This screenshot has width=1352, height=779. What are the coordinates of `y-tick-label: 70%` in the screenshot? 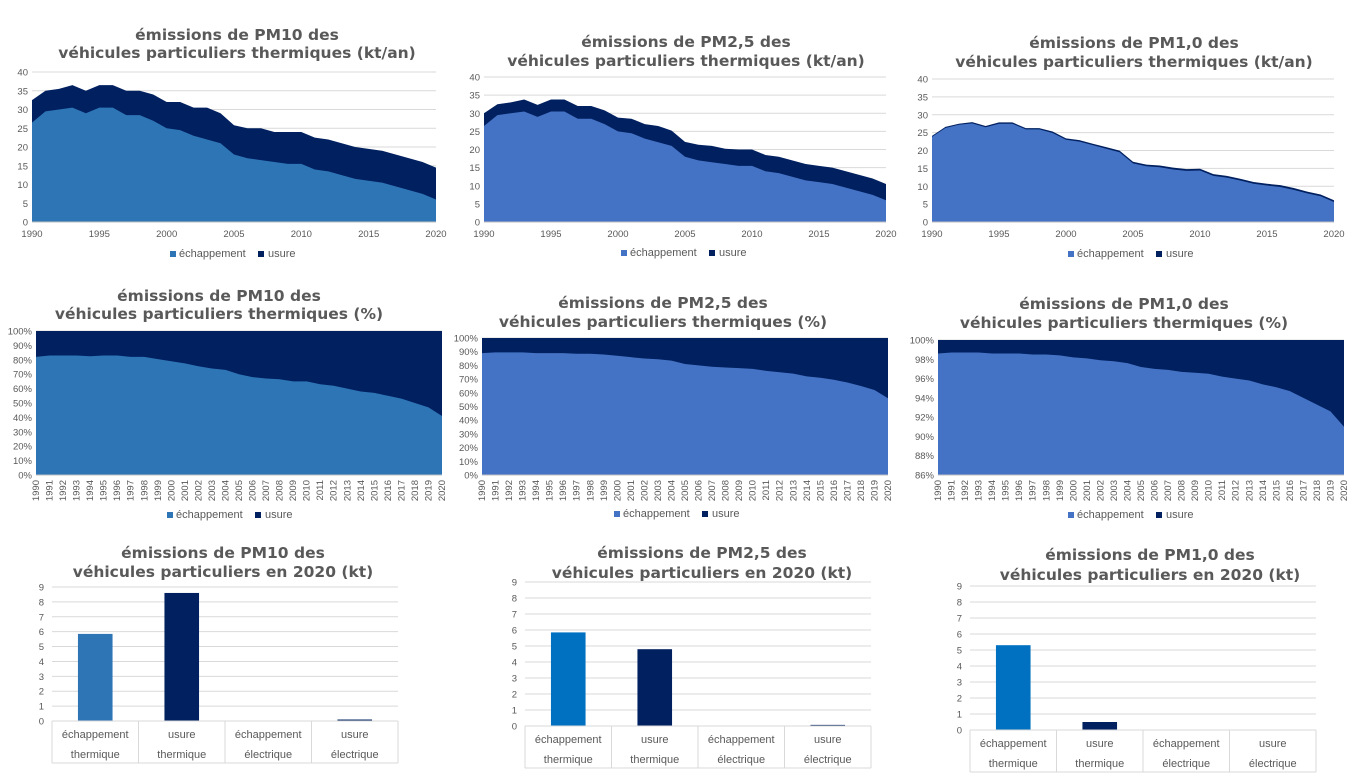 It's located at (23, 375).